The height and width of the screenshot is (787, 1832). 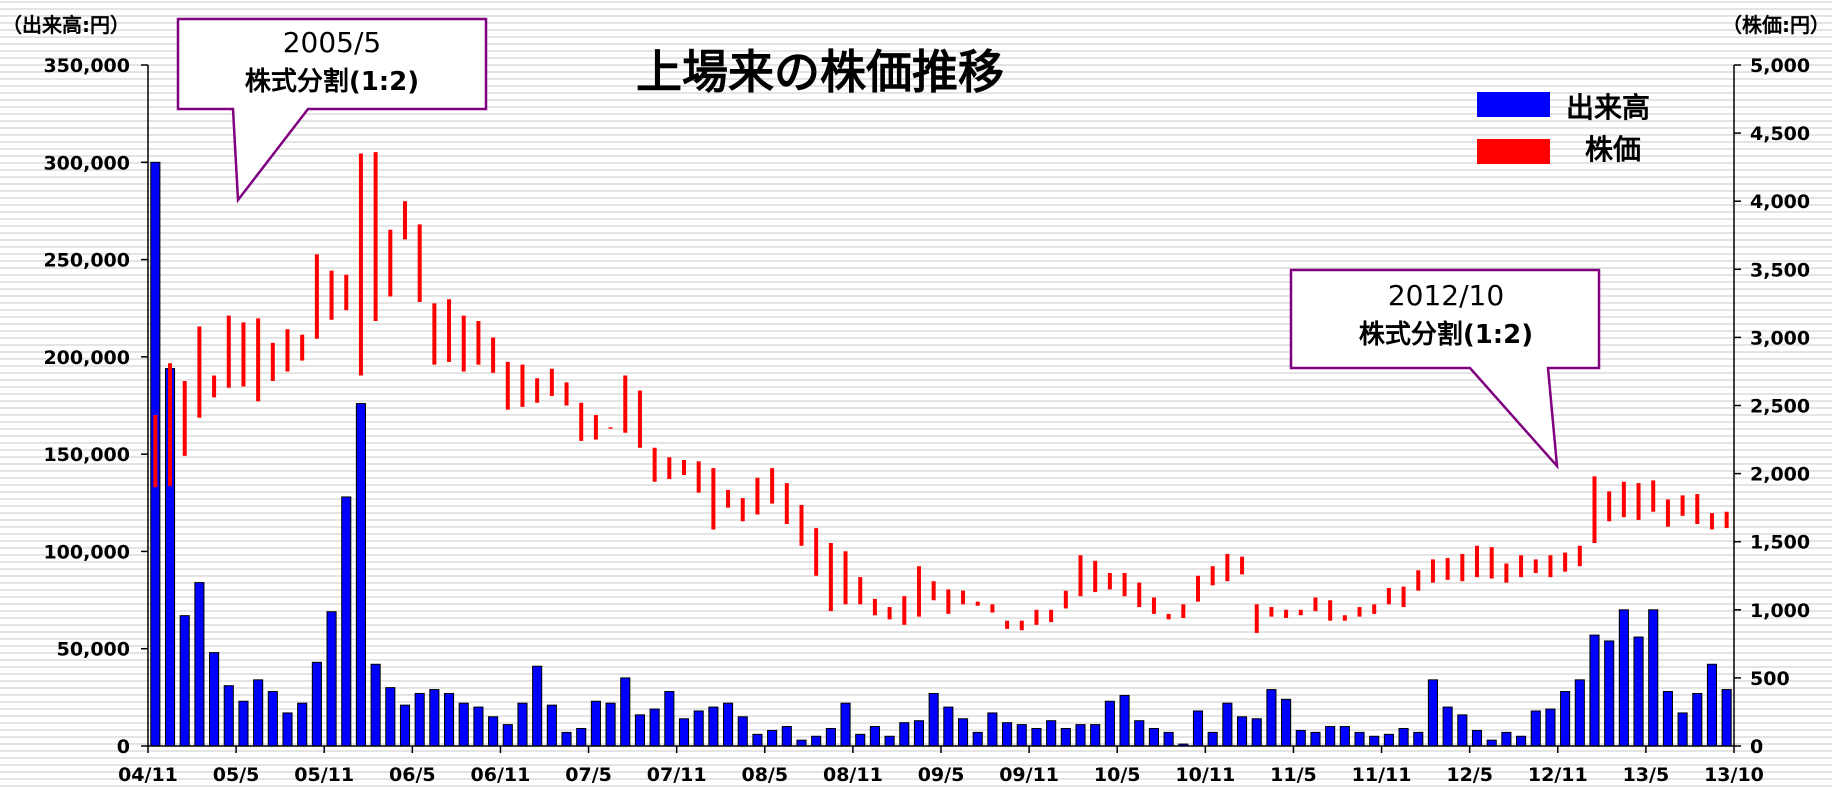 What do you see at coordinates (1563, 128) in the screenshot?
I see `legend: 出来高 株価` at bounding box center [1563, 128].